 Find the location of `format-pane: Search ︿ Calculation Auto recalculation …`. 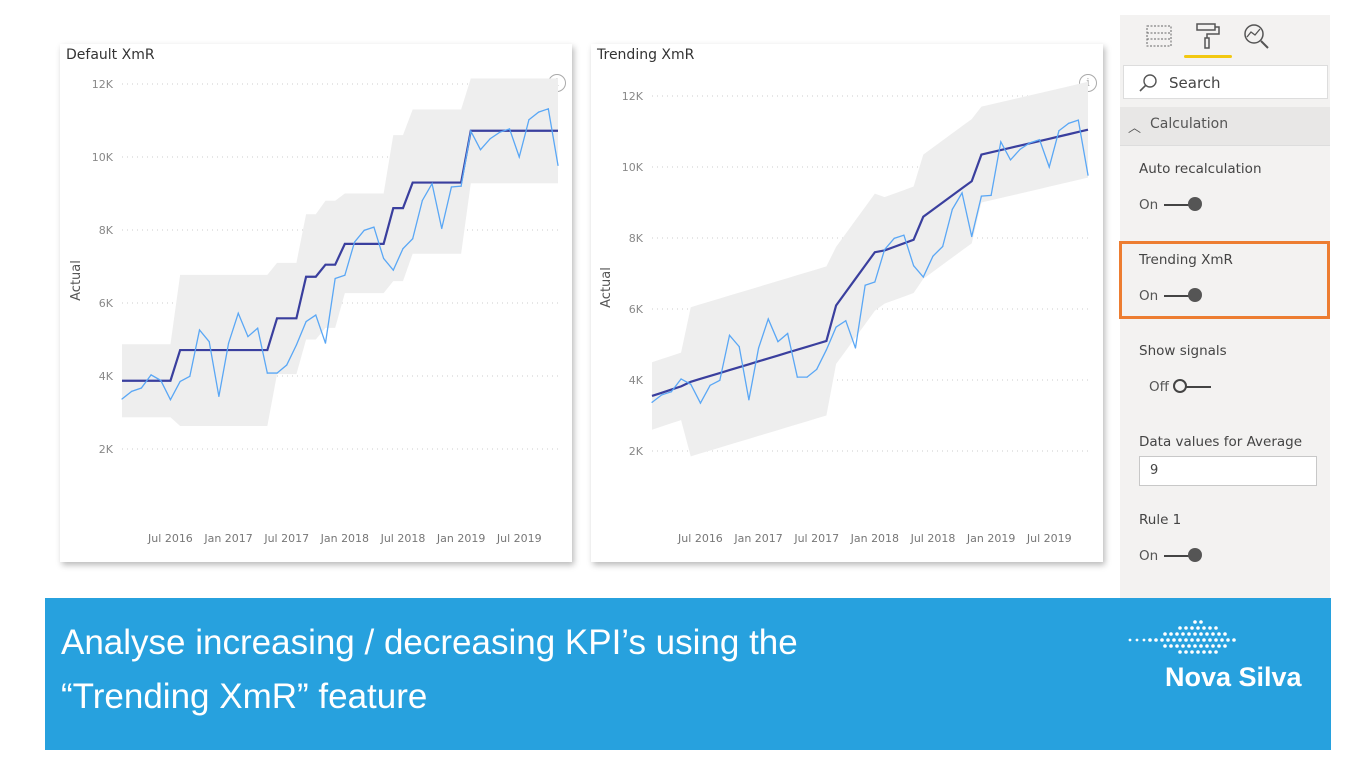

format-pane: Search ︿ Calculation Auto recalculation … is located at coordinates (1225, 306).